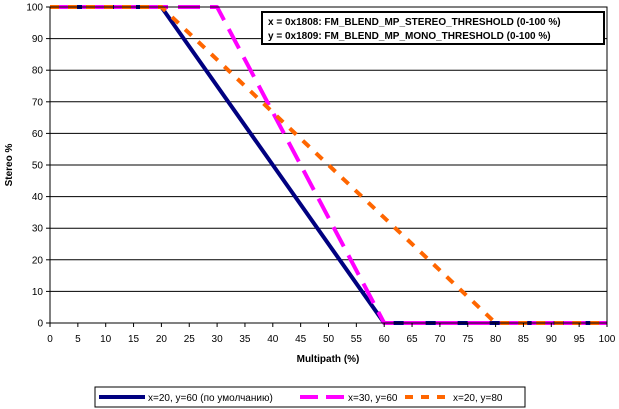 This screenshot has height=409, width=619. What do you see at coordinates (134, 339) in the screenshot?
I see `x-tick-label: 15` at bounding box center [134, 339].